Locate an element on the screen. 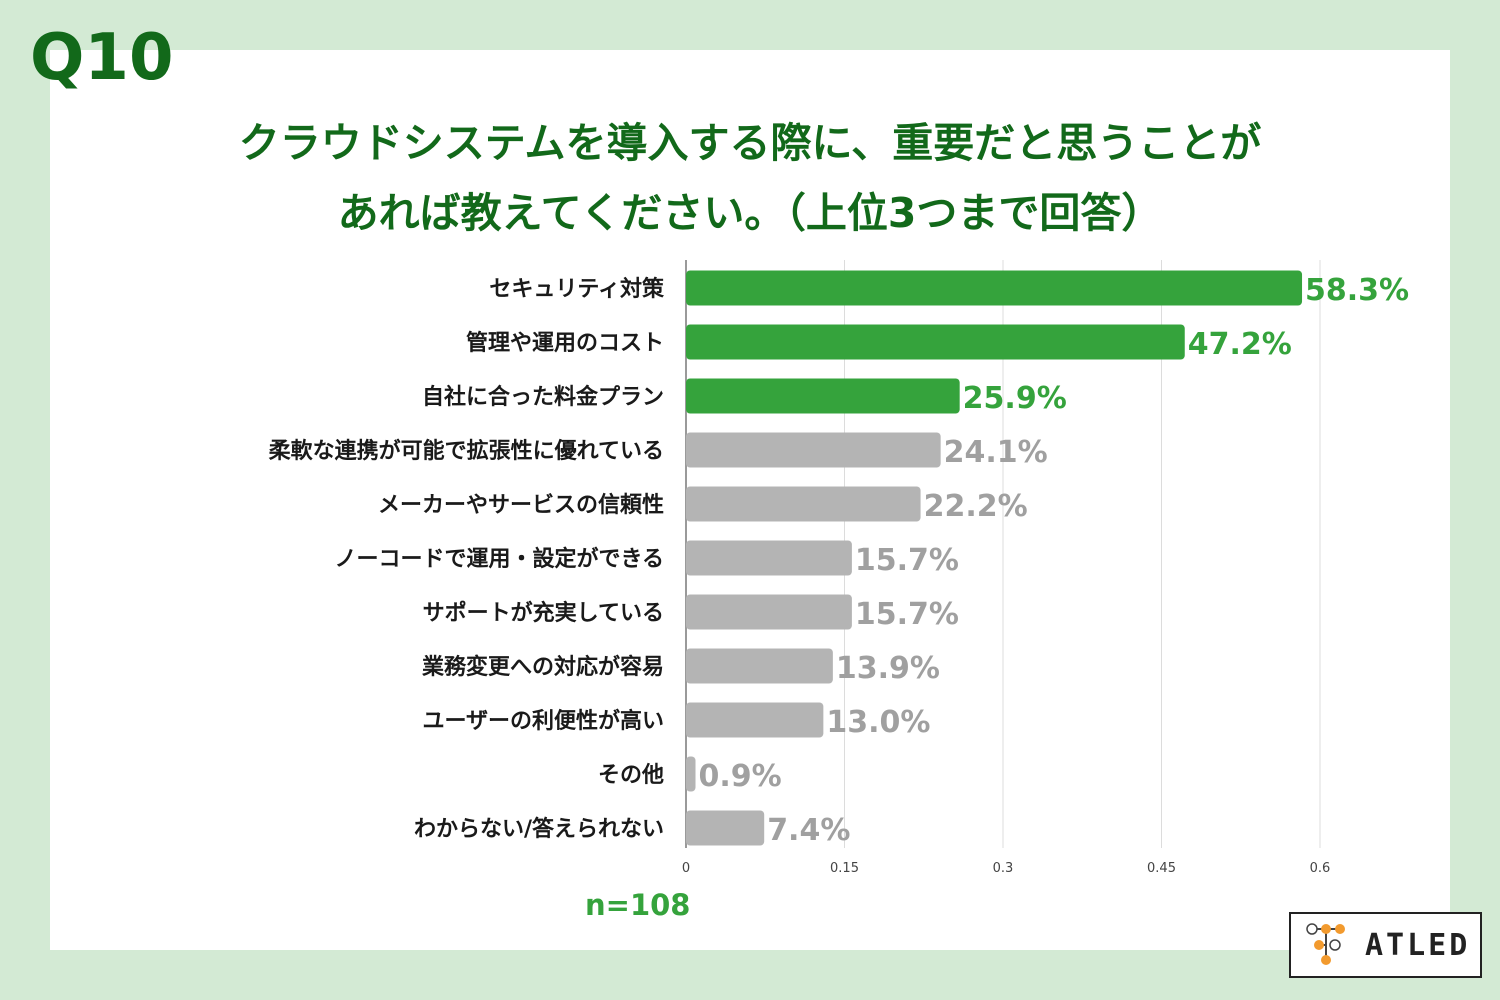 The height and width of the screenshot is (1000, 1500). category-label: サポートが充実している is located at coordinates (543, 613).